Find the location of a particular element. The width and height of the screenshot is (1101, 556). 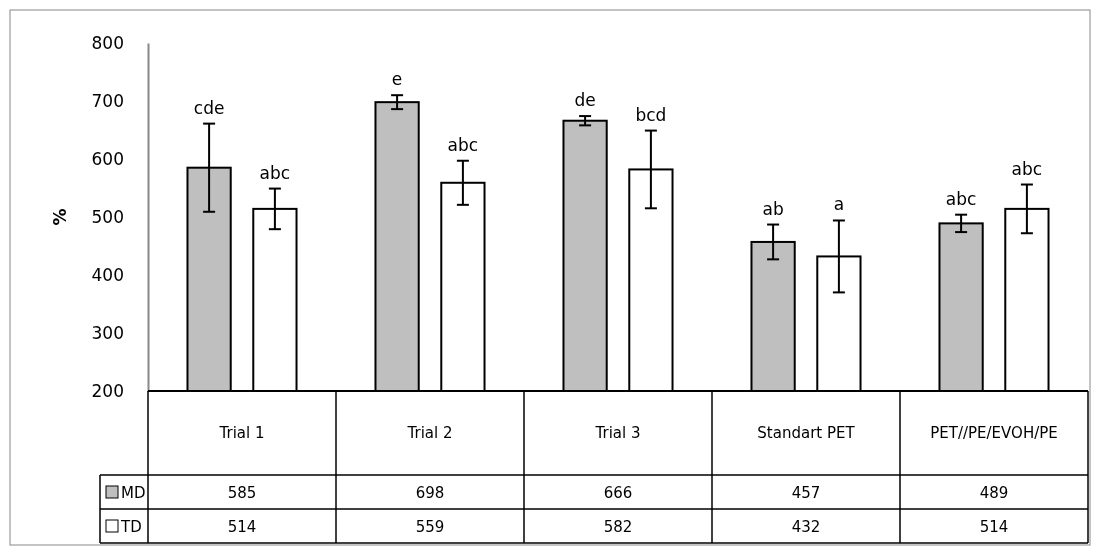

y-tick-label: 800 is located at coordinates (107, 42).